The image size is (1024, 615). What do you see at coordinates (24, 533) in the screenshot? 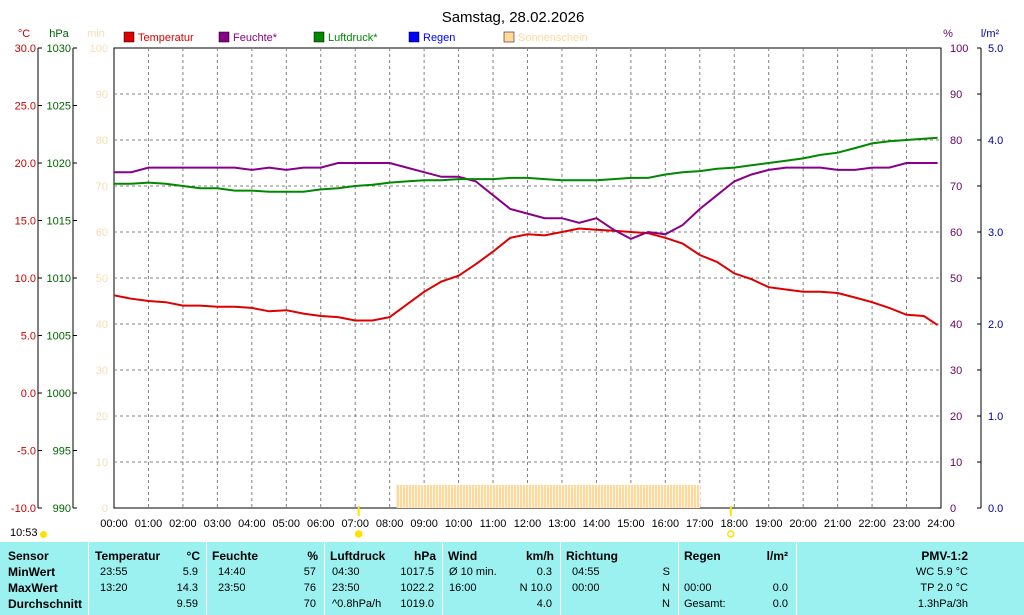
I see `current-time: 10:53` at bounding box center [24, 533].